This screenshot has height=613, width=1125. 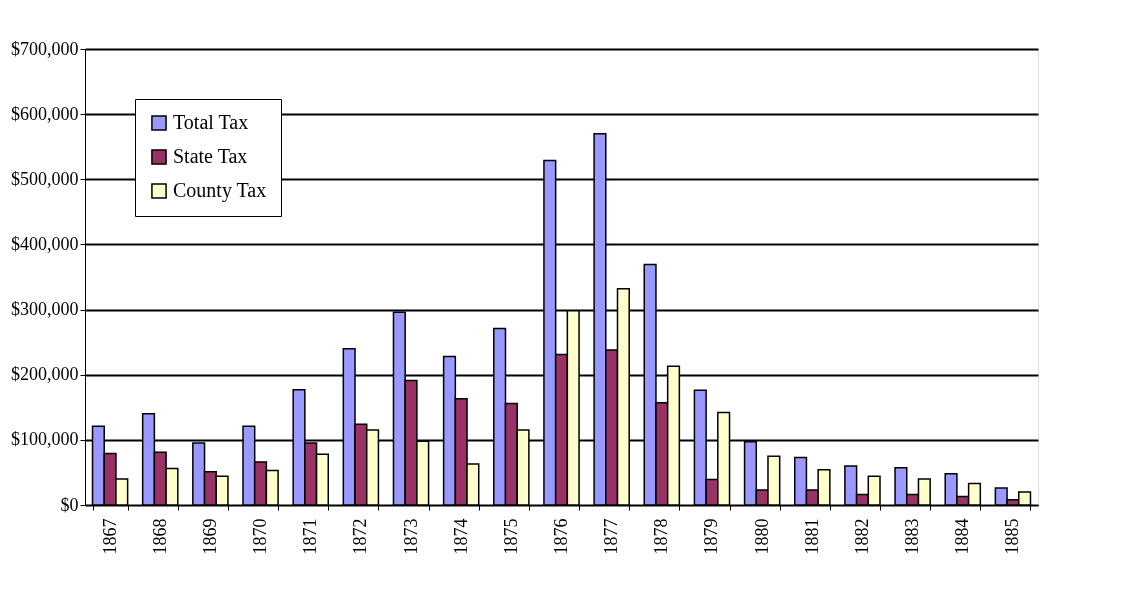 I want to click on x-tick-label: 1878, so click(x=661, y=536).